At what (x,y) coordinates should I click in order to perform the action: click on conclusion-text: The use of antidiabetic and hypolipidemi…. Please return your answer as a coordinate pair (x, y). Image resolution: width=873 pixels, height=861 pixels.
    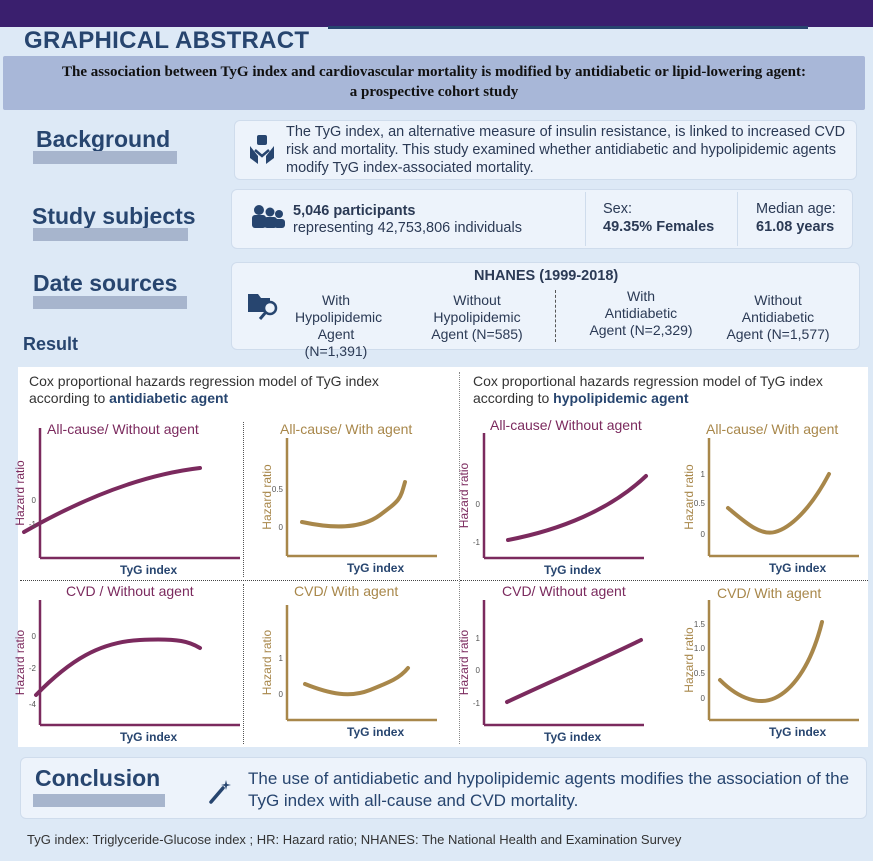
    Looking at the image, I should click on (549, 789).